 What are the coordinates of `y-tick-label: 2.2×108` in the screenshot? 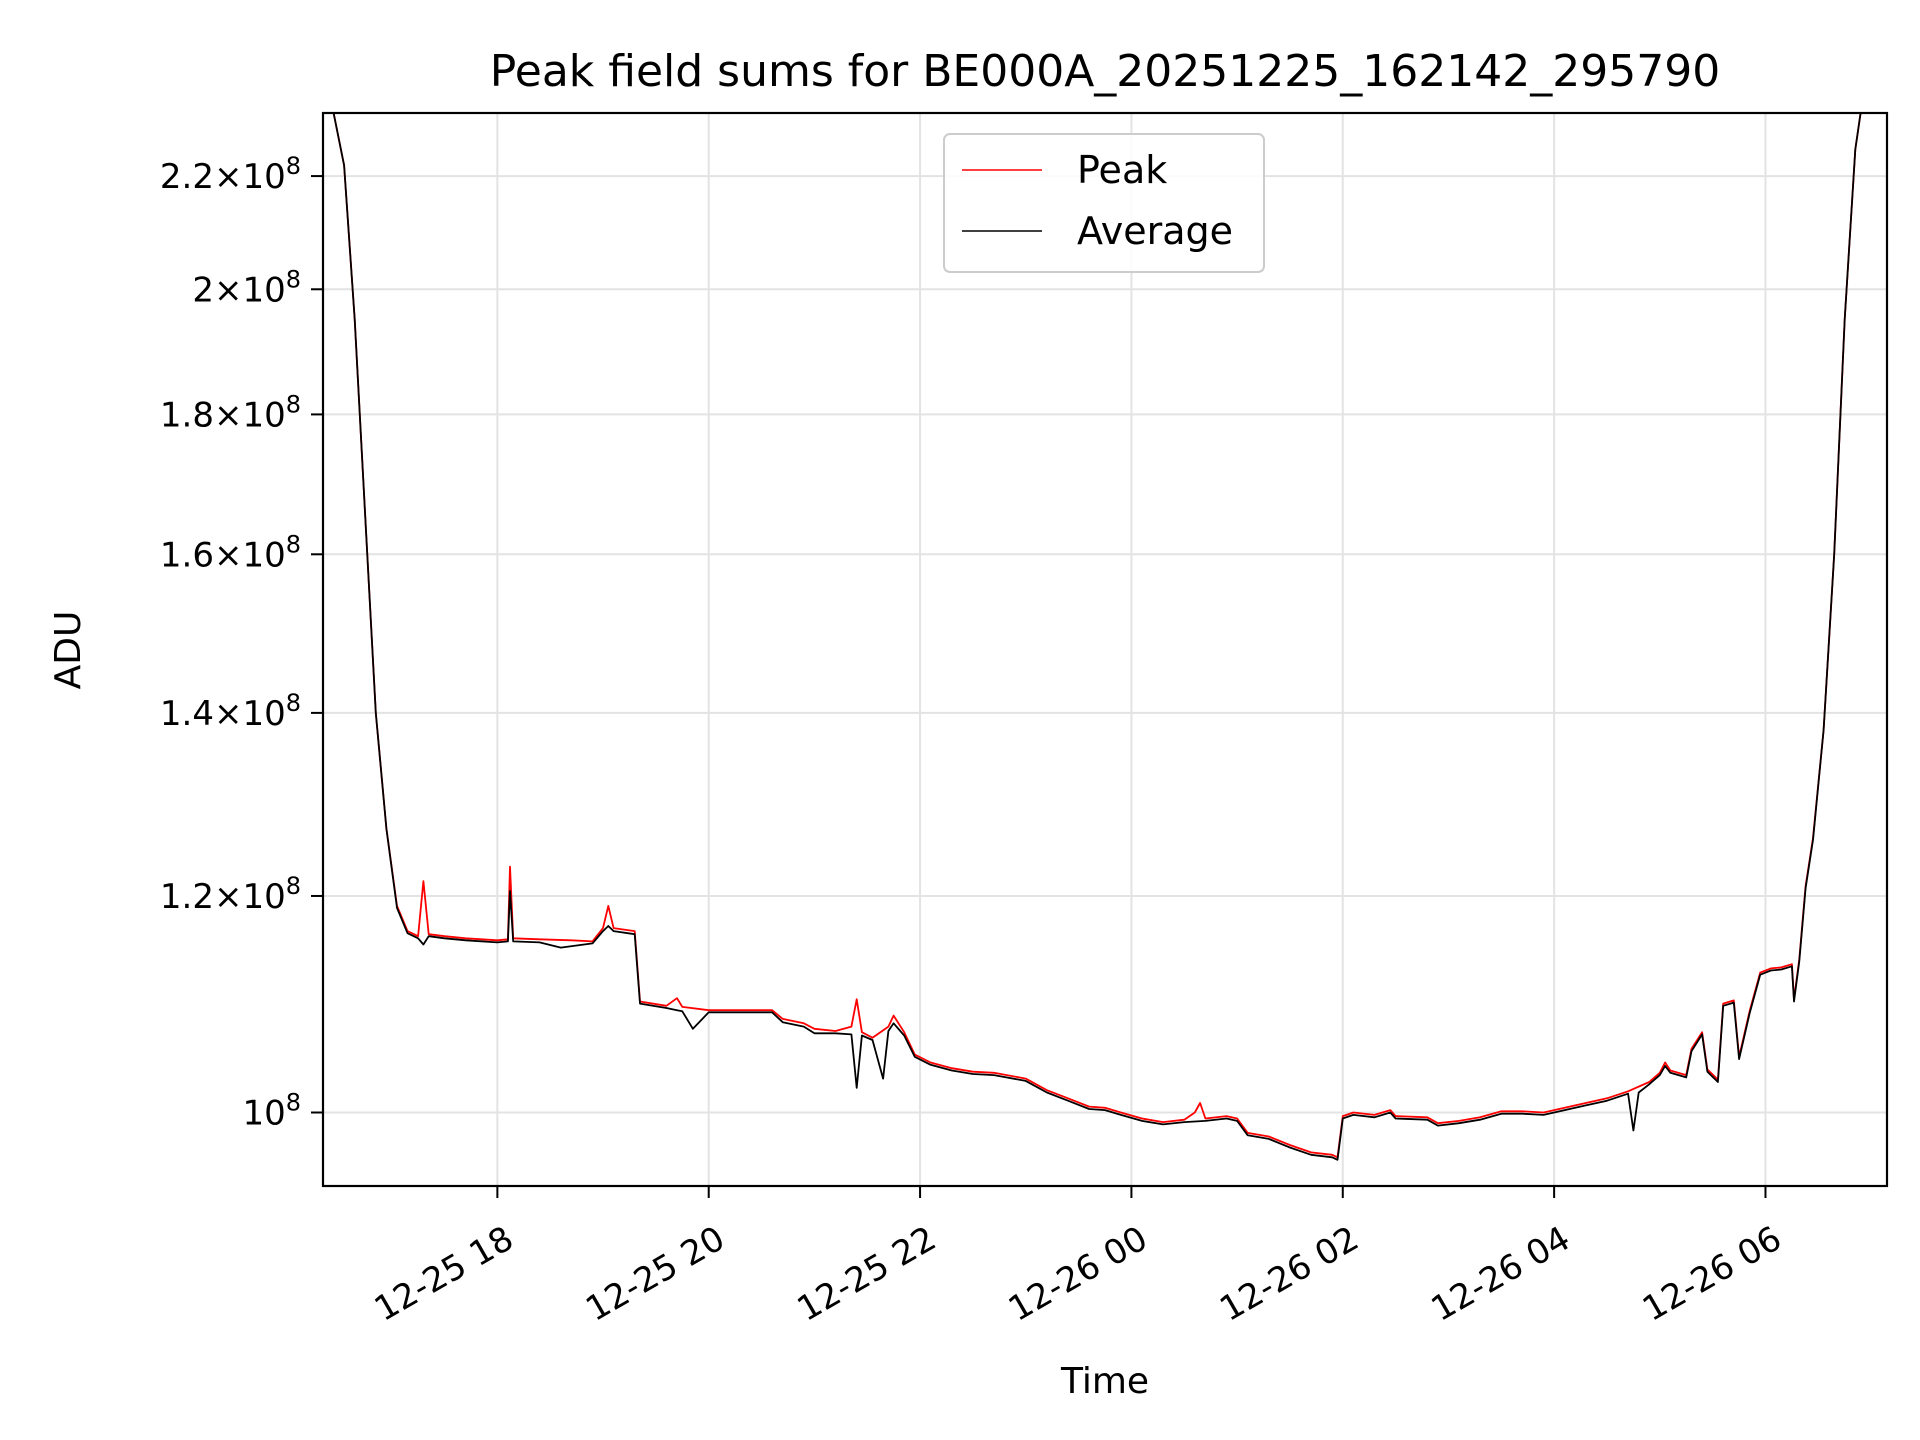 It's located at (230, 174).